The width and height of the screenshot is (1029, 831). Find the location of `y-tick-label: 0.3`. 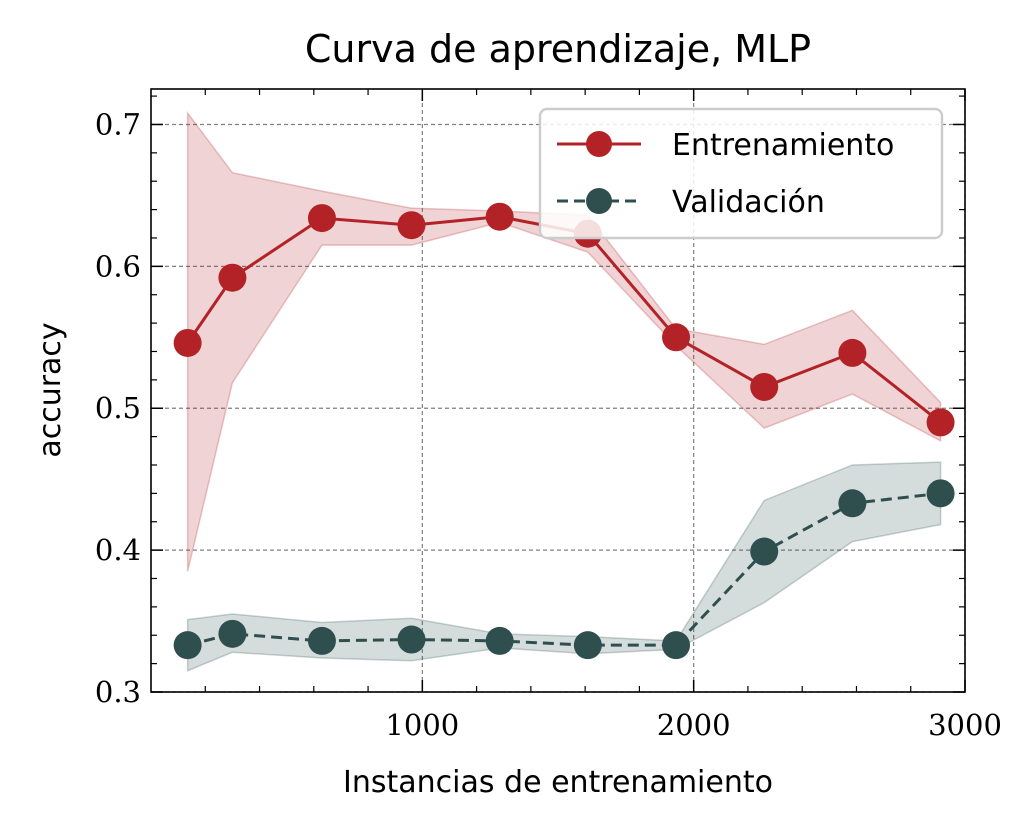

y-tick-label: 0.3 is located at coordinates (118, 692).